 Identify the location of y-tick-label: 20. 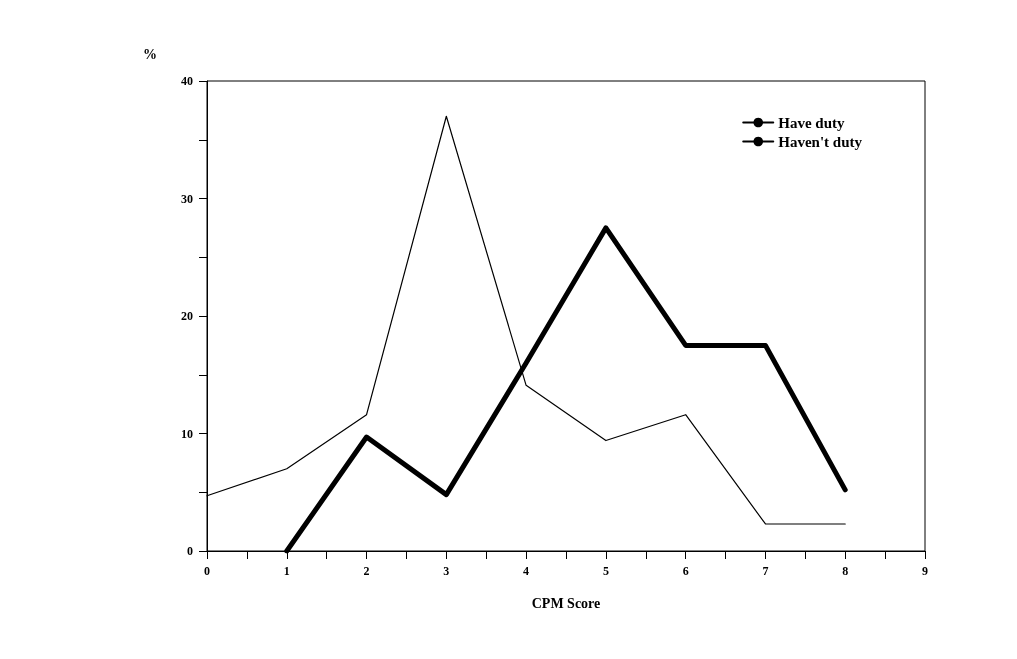
(187, 316).